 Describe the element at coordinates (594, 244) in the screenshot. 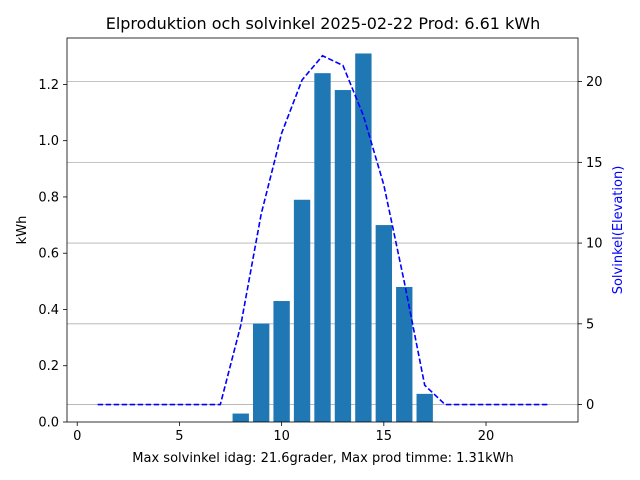

I see `y2-tick-label: 10` at that location.